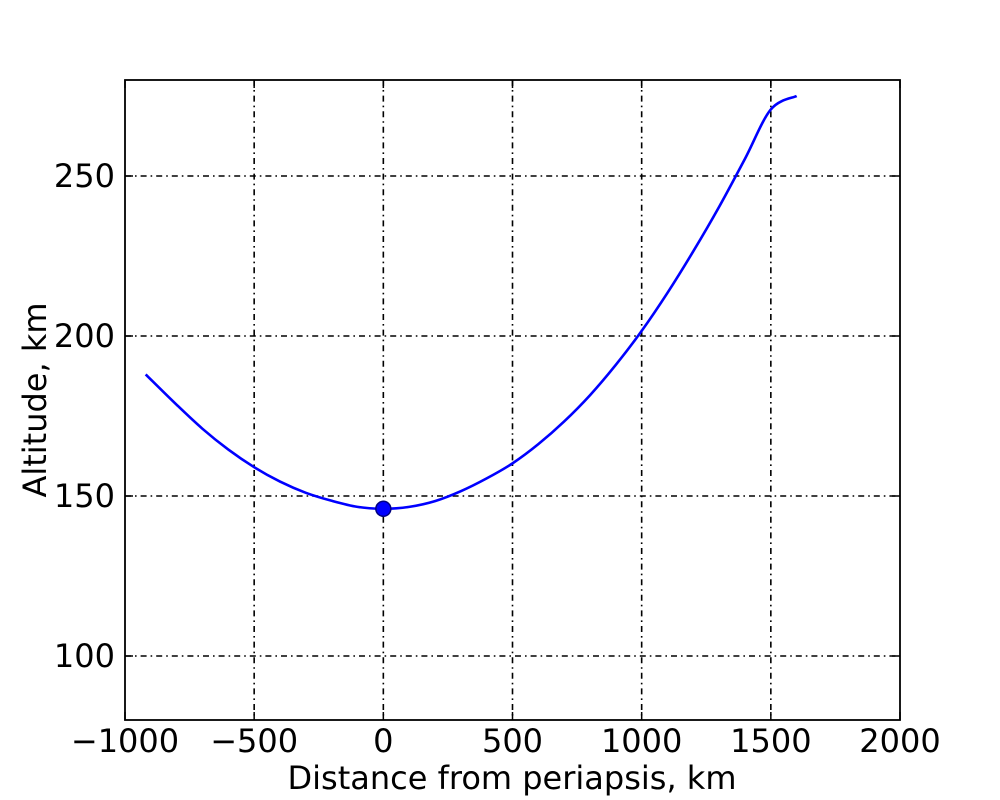 Image resolution: width=1000 pixels, height=800 pixels. I want to click on x-tick-label: 500, so click(512, 741).